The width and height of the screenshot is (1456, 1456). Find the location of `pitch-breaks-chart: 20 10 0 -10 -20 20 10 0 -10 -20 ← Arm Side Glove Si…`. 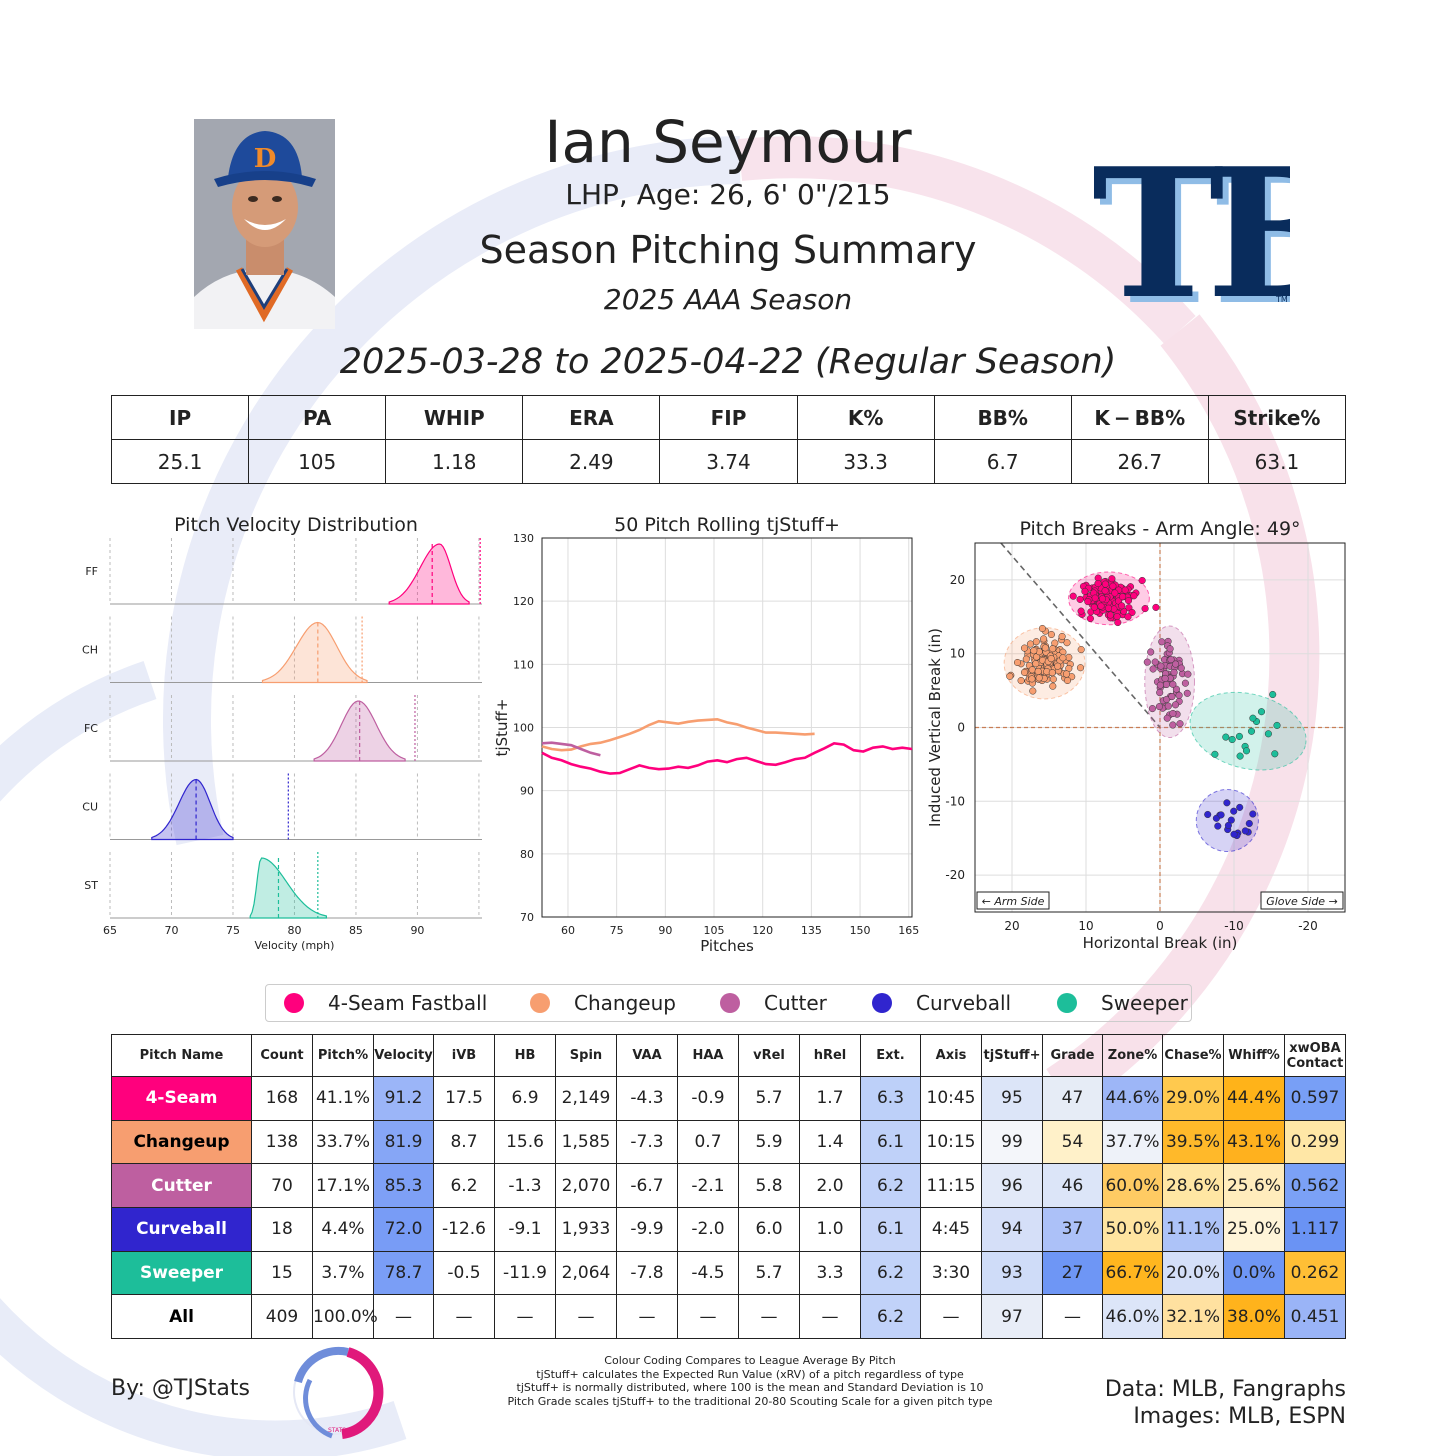

pitch-breaks-chart: 20 10 0 -10 -20 20 10 0 -10 -20 ← Arm Side Glove Si… is located at coordinates (1136, 747).